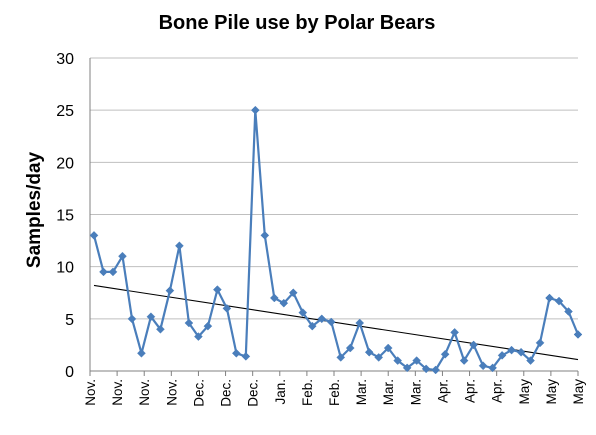  I want to click on y-tick-label: 5, so click(69, 320).